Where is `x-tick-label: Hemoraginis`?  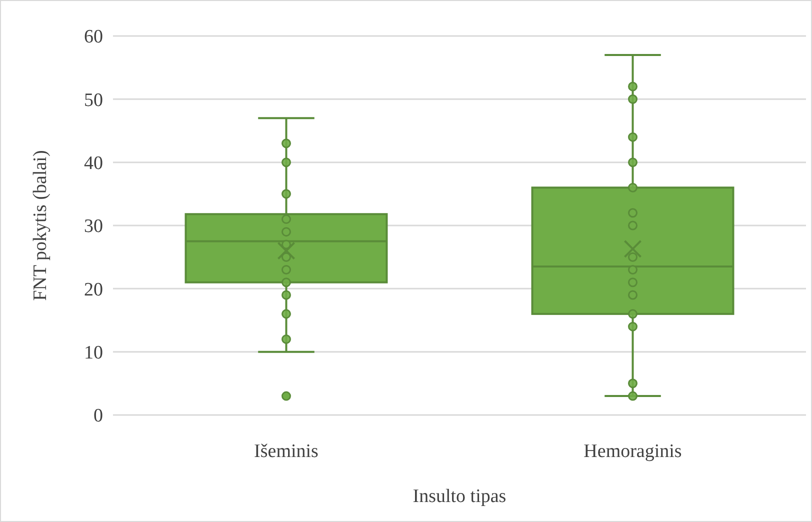 x-tick-label: Hemoraginis is located at coordinates (633, 451).